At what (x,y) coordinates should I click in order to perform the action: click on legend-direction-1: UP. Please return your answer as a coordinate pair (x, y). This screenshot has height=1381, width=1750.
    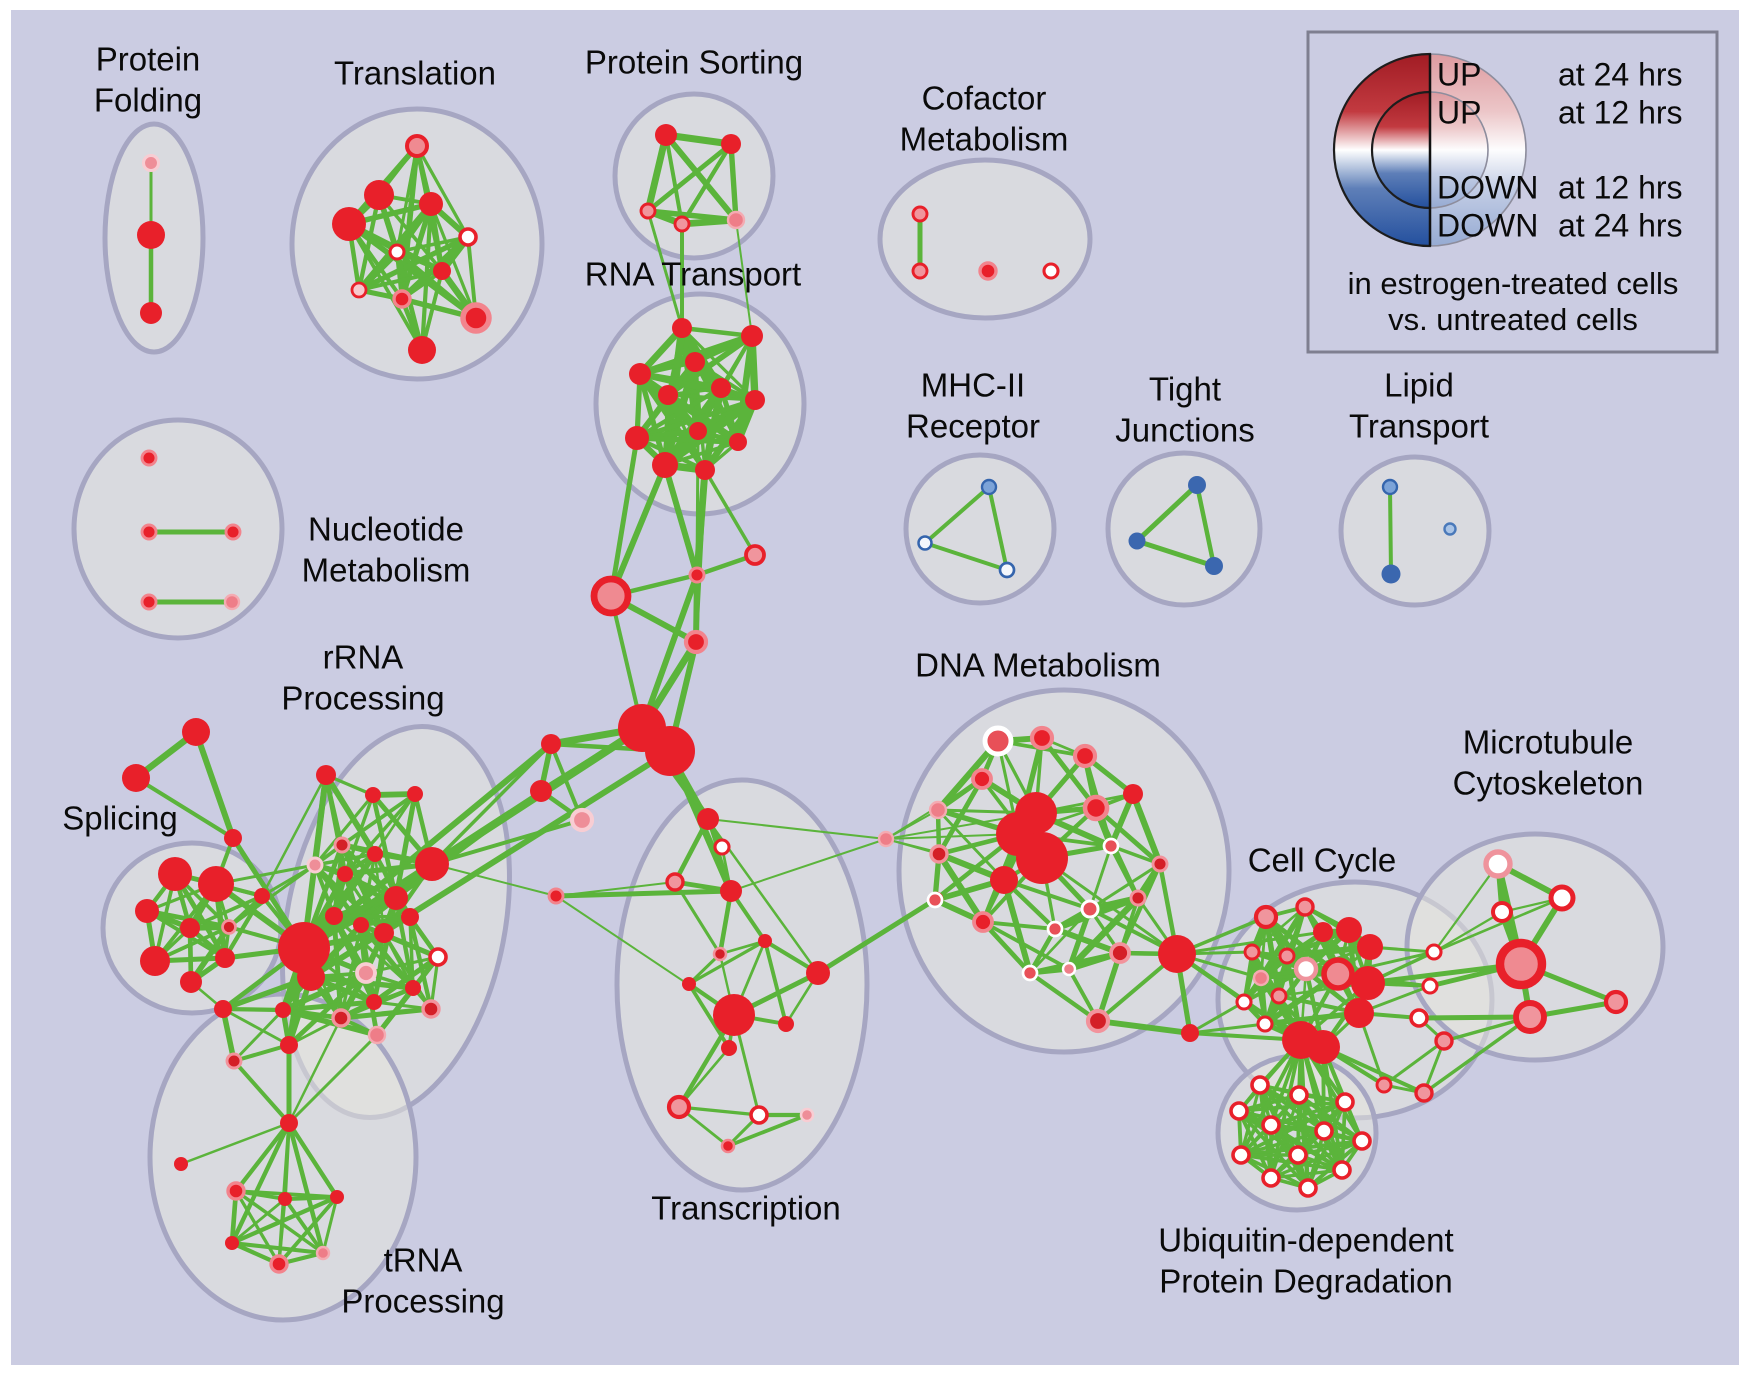
    Looking at the image, I should click on (1459, 112).